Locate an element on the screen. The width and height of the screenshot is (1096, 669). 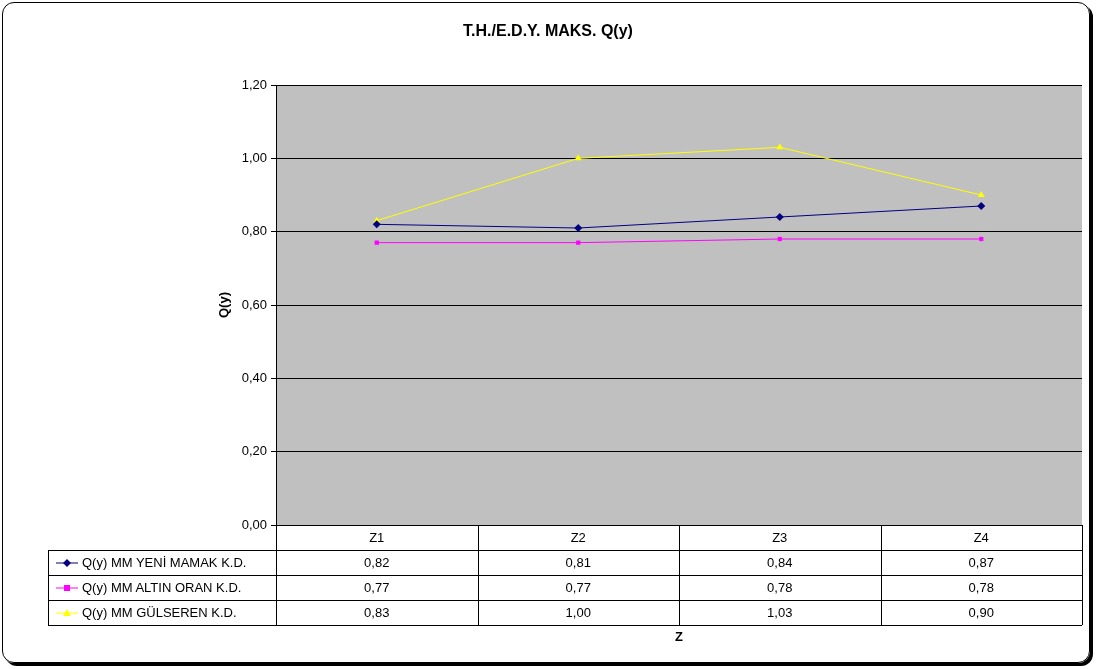
data-label: 0,82 is located at coordinates (377, 562).